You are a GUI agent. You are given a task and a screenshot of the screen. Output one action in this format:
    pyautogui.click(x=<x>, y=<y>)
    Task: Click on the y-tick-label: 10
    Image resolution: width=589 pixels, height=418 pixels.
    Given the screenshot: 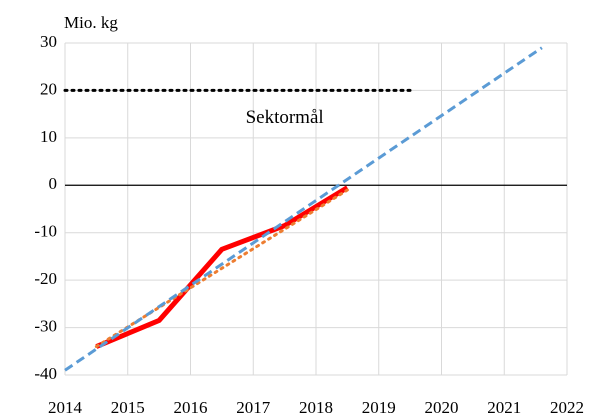 What is the action you would take?
    pyautogui.click(x=48, y=136)
    